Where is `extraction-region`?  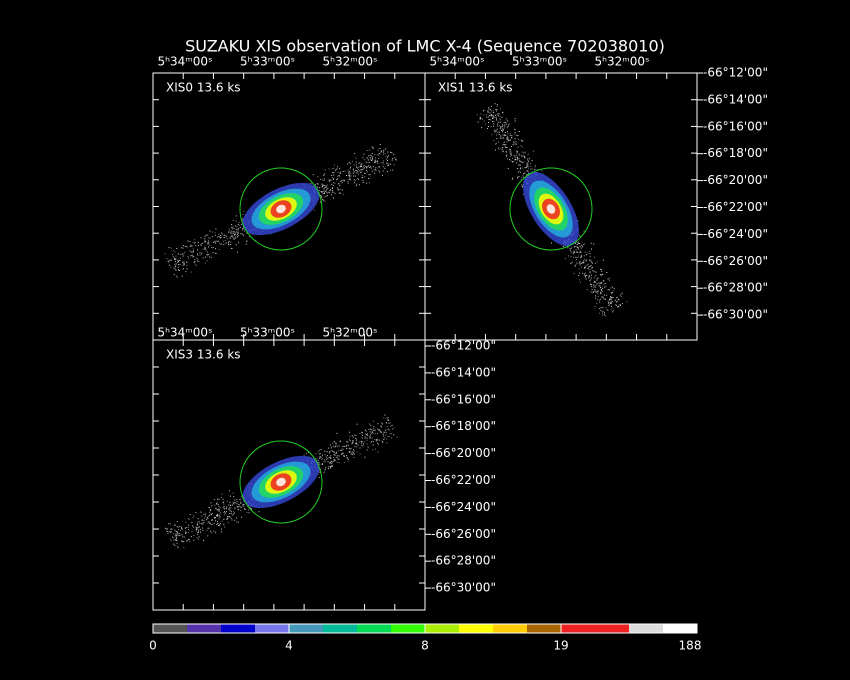 extraction-region is located at coordinates (281, 482).